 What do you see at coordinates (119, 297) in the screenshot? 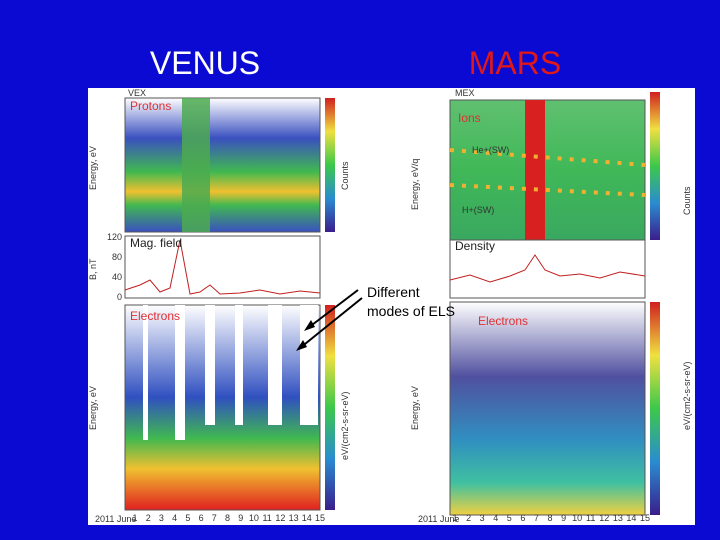
I see `tick-label: 0` at bounding box center [119, 297].